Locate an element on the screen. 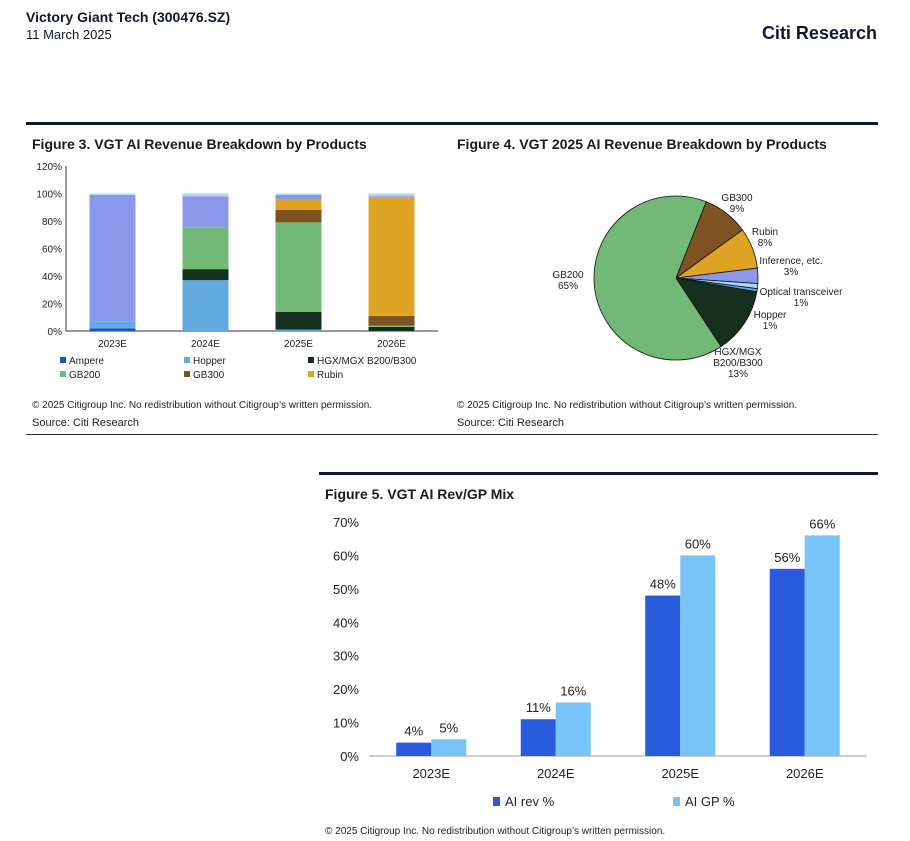 This screenshot has height=841, width=910. report-title: Victory Giant Tech (300476.SZ) is located at coordinates (128, 17).